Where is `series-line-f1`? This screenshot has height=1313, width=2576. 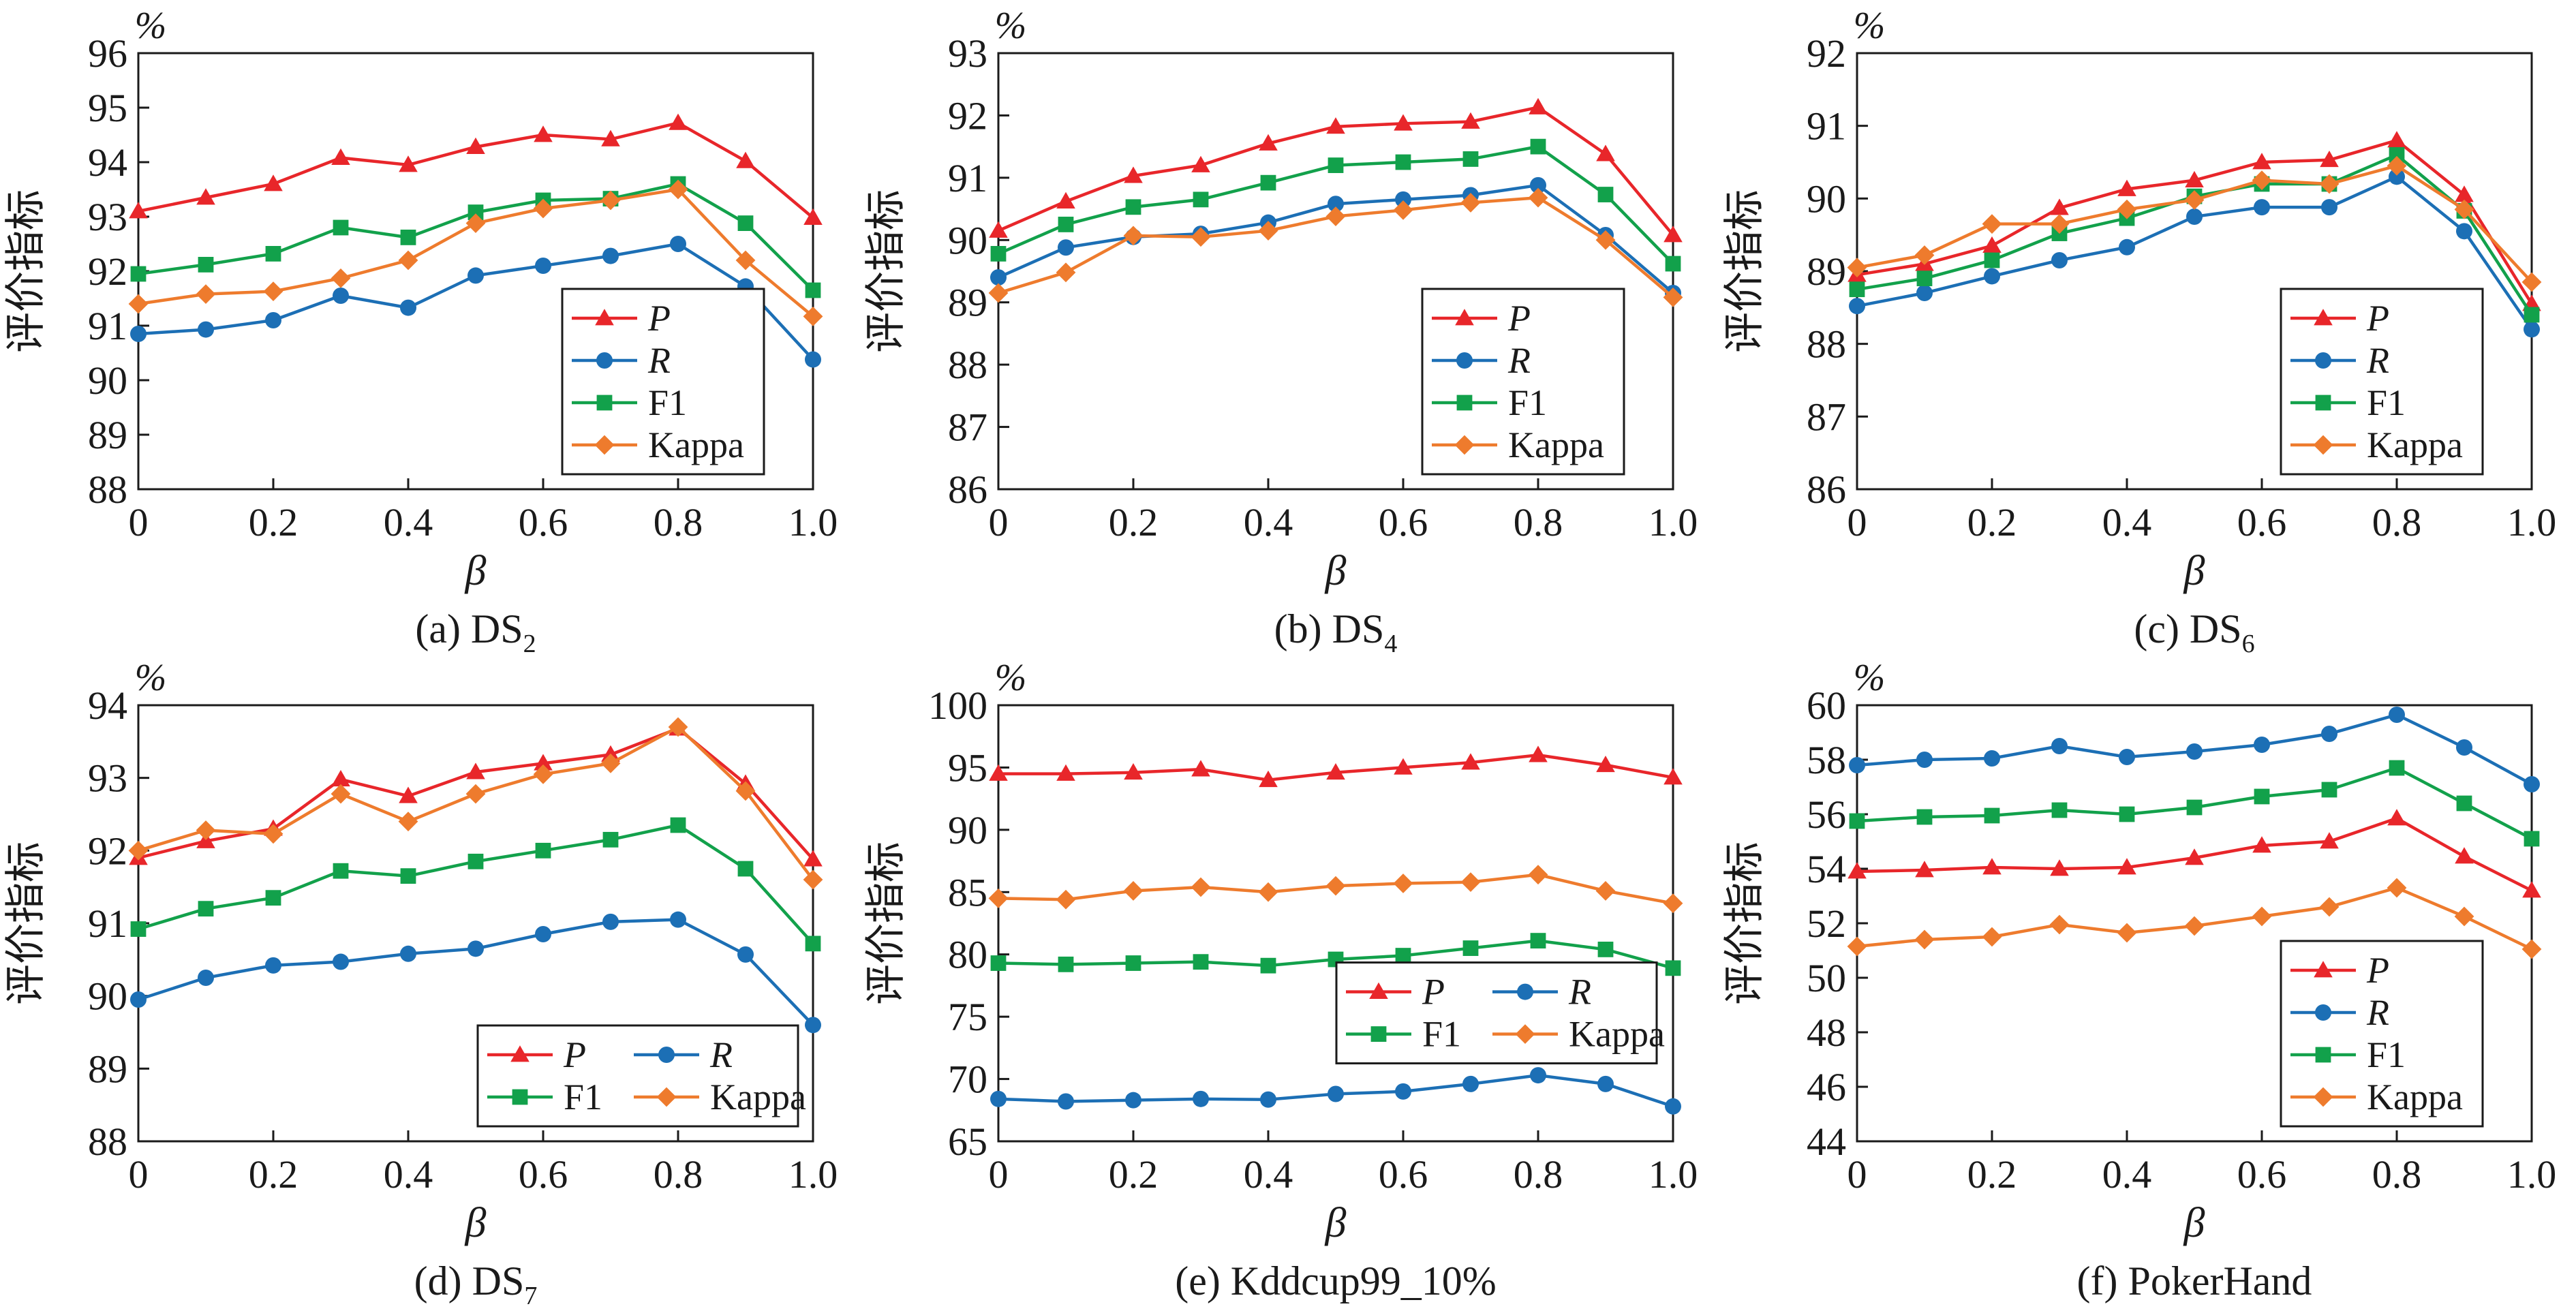 series-line-f1 is located at coordinates (476, 884).